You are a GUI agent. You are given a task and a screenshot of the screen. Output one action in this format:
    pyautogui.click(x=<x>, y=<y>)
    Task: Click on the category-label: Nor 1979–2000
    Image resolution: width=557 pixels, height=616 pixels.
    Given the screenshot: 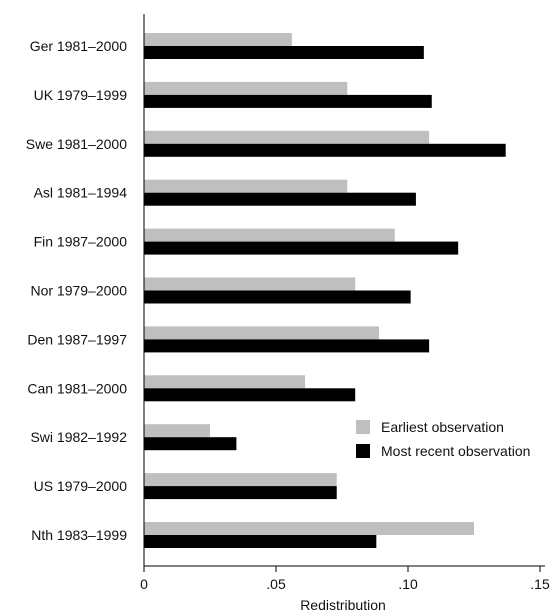 What is the action you would take?
    pyautogui.click(x=78, y=291)
    